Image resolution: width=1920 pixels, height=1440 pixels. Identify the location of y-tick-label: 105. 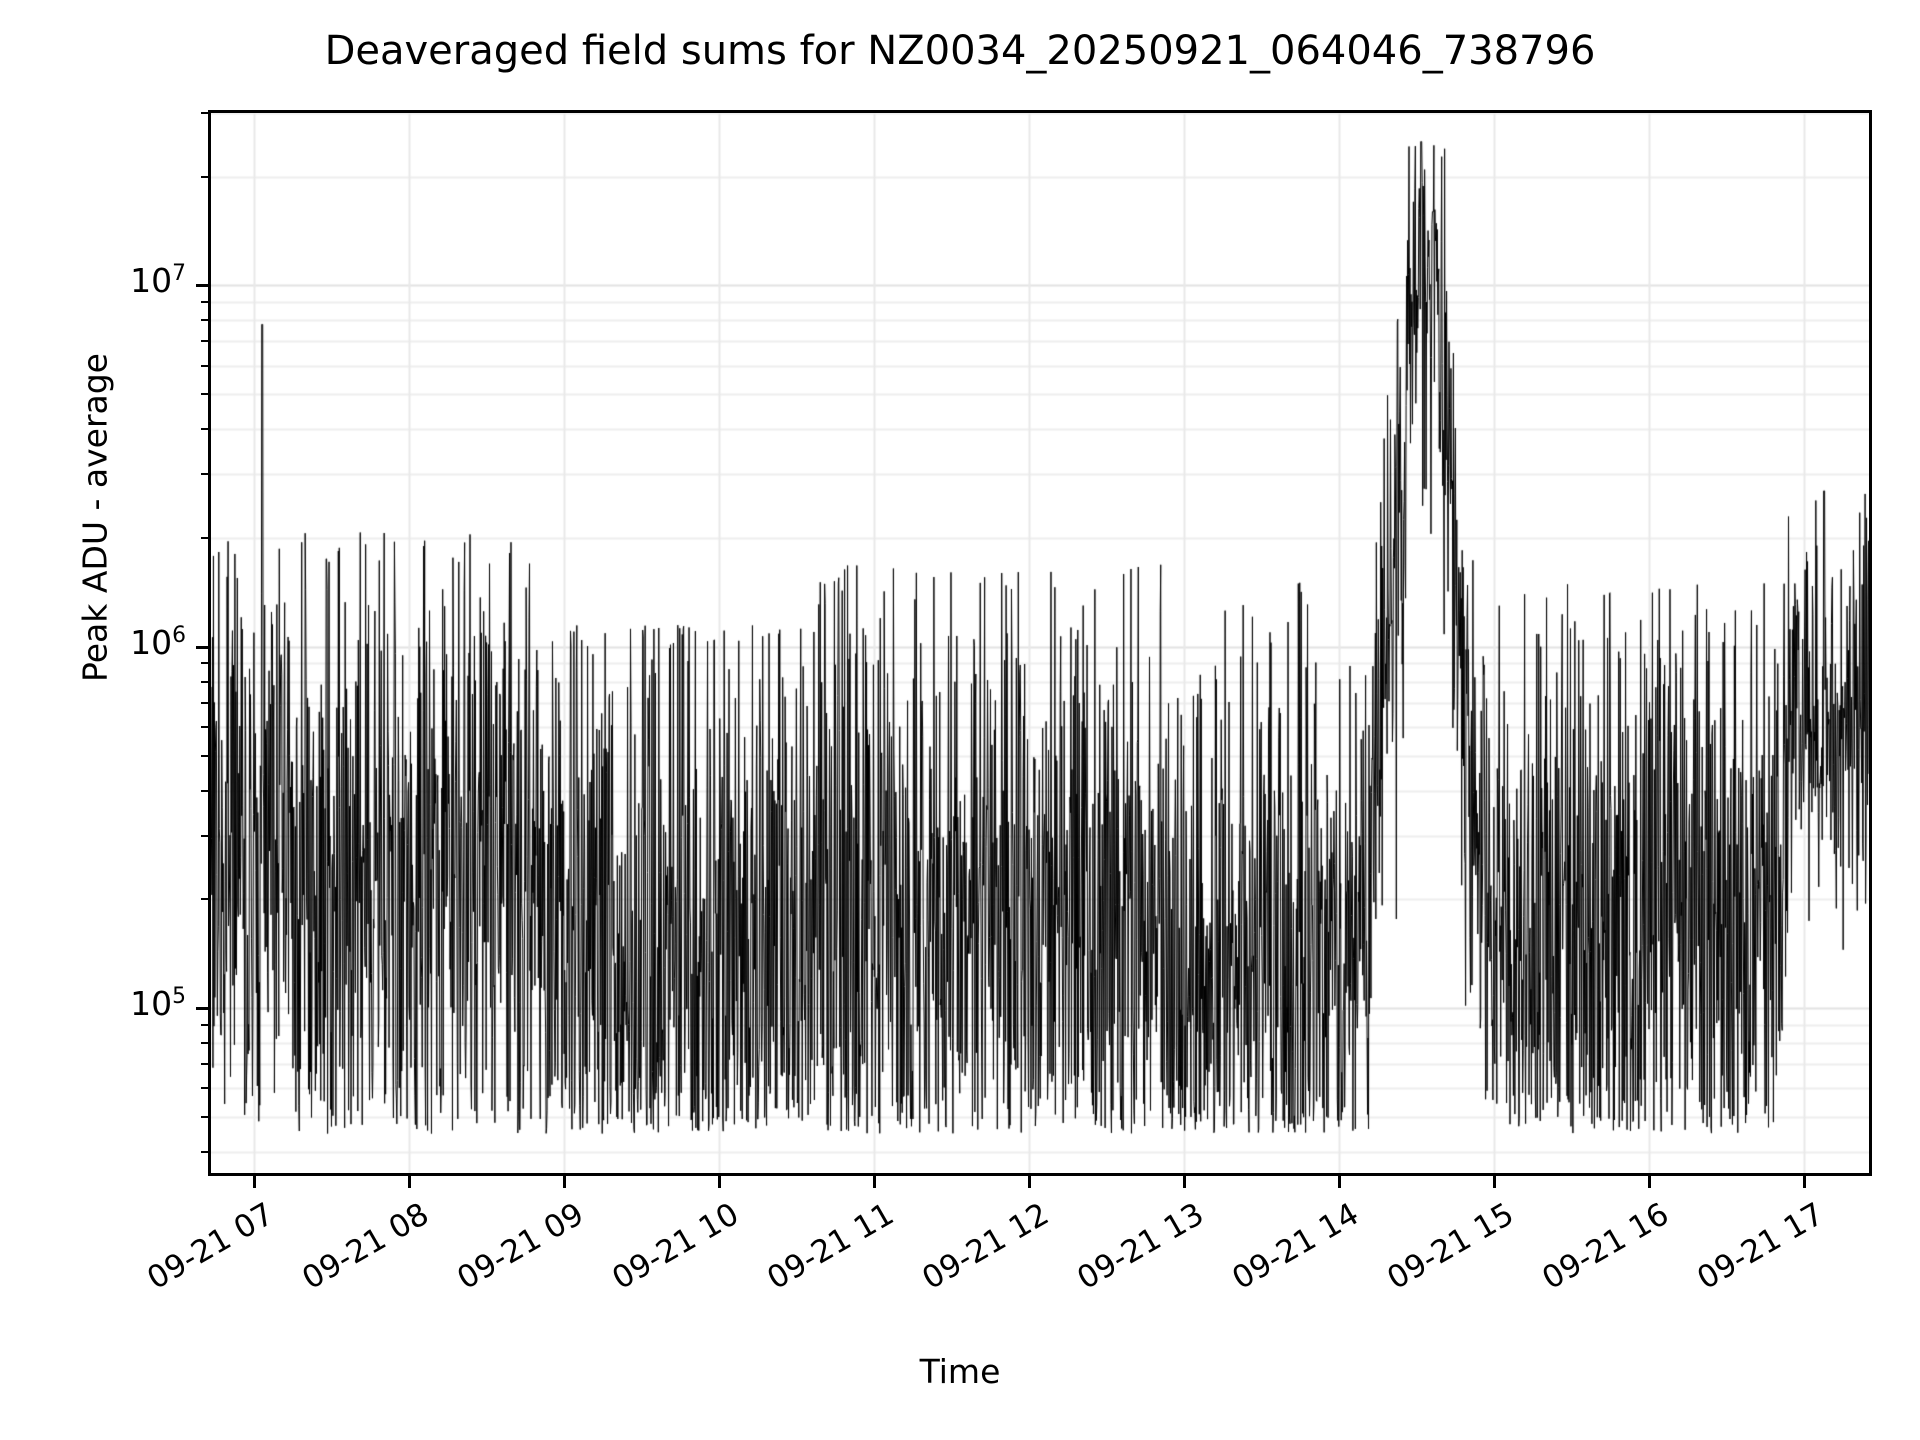
(158, 1003).